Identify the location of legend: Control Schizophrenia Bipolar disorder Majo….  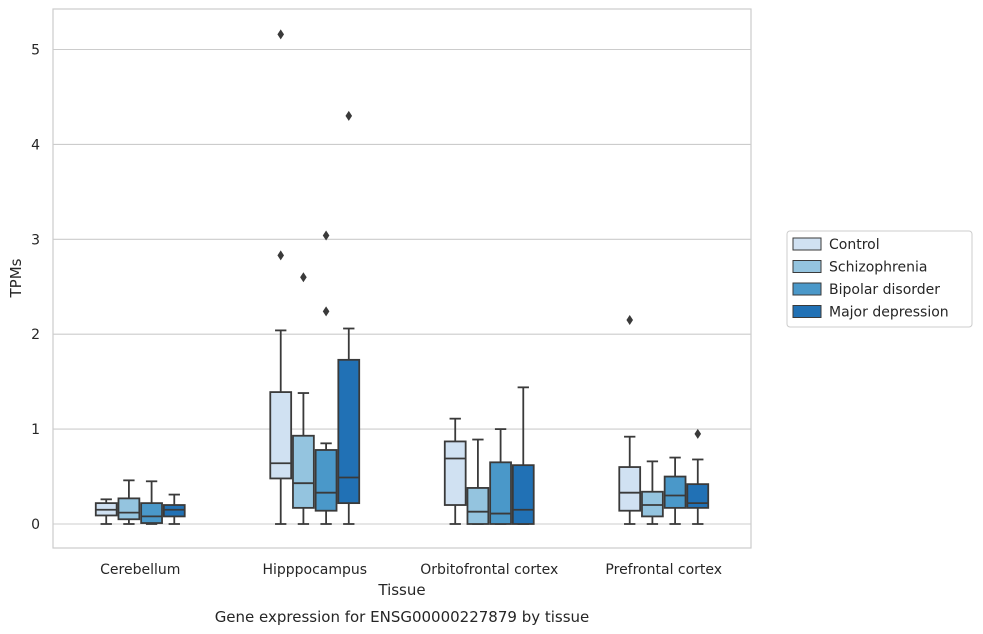
(879, 279).